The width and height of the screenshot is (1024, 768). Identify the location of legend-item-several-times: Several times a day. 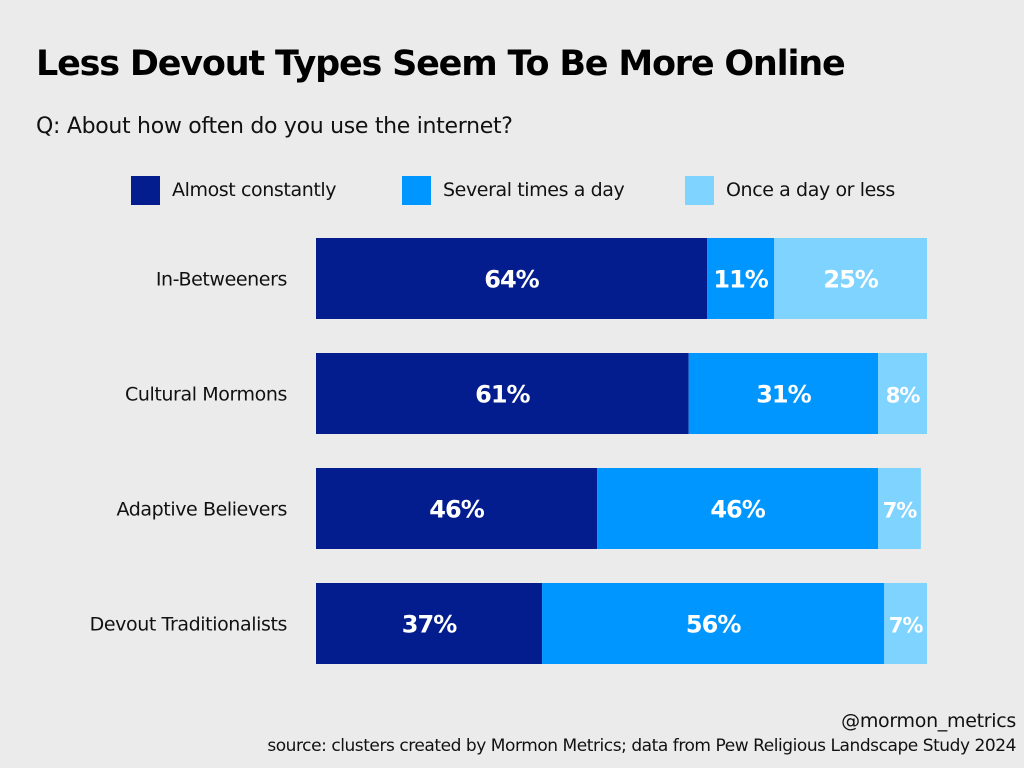
(513, 190).